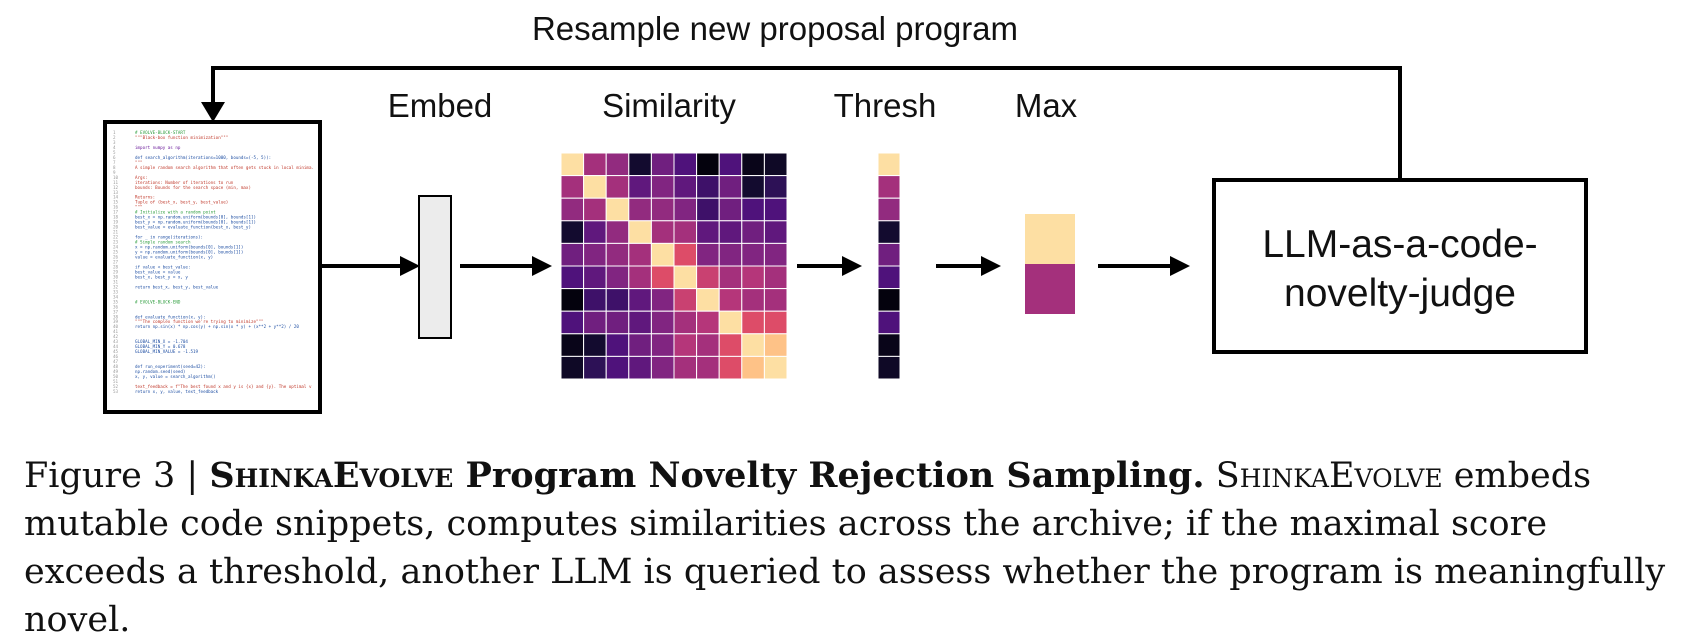 The image size is (1690, 644). I want to click on code-line-number: 50, so click(116, 376).